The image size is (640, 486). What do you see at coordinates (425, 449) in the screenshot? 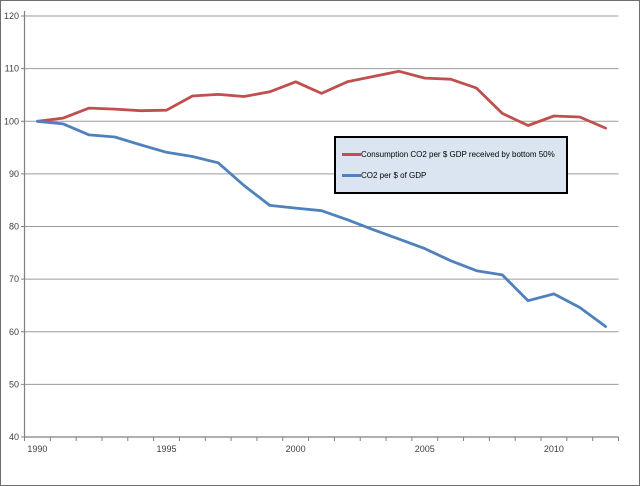
I see `x-axis-label-2005: 2005` at bounding box center [425, 449].